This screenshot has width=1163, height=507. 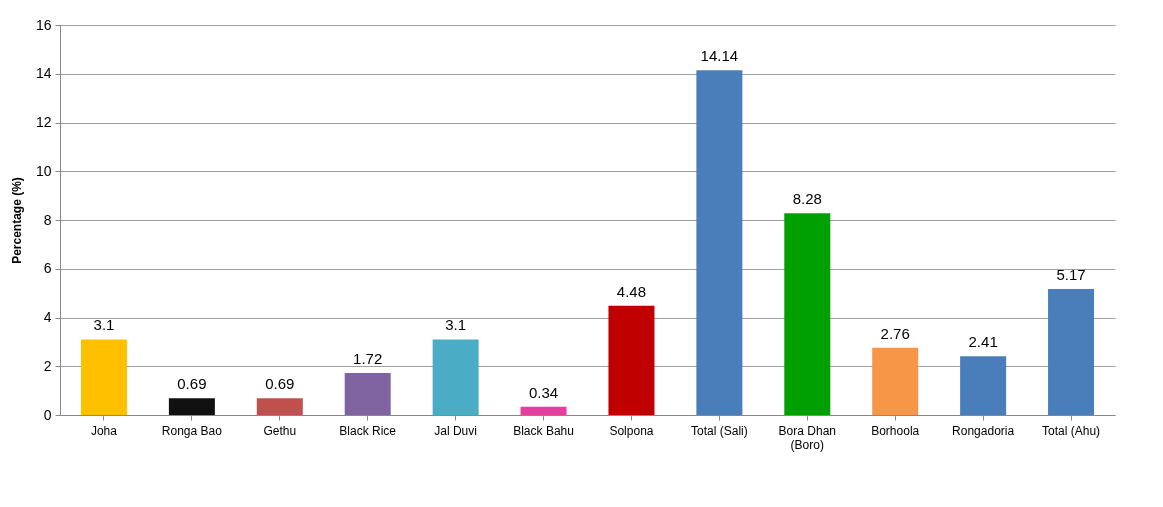 I want to click on y-tick-label: 12, so click(x=43, y=122).